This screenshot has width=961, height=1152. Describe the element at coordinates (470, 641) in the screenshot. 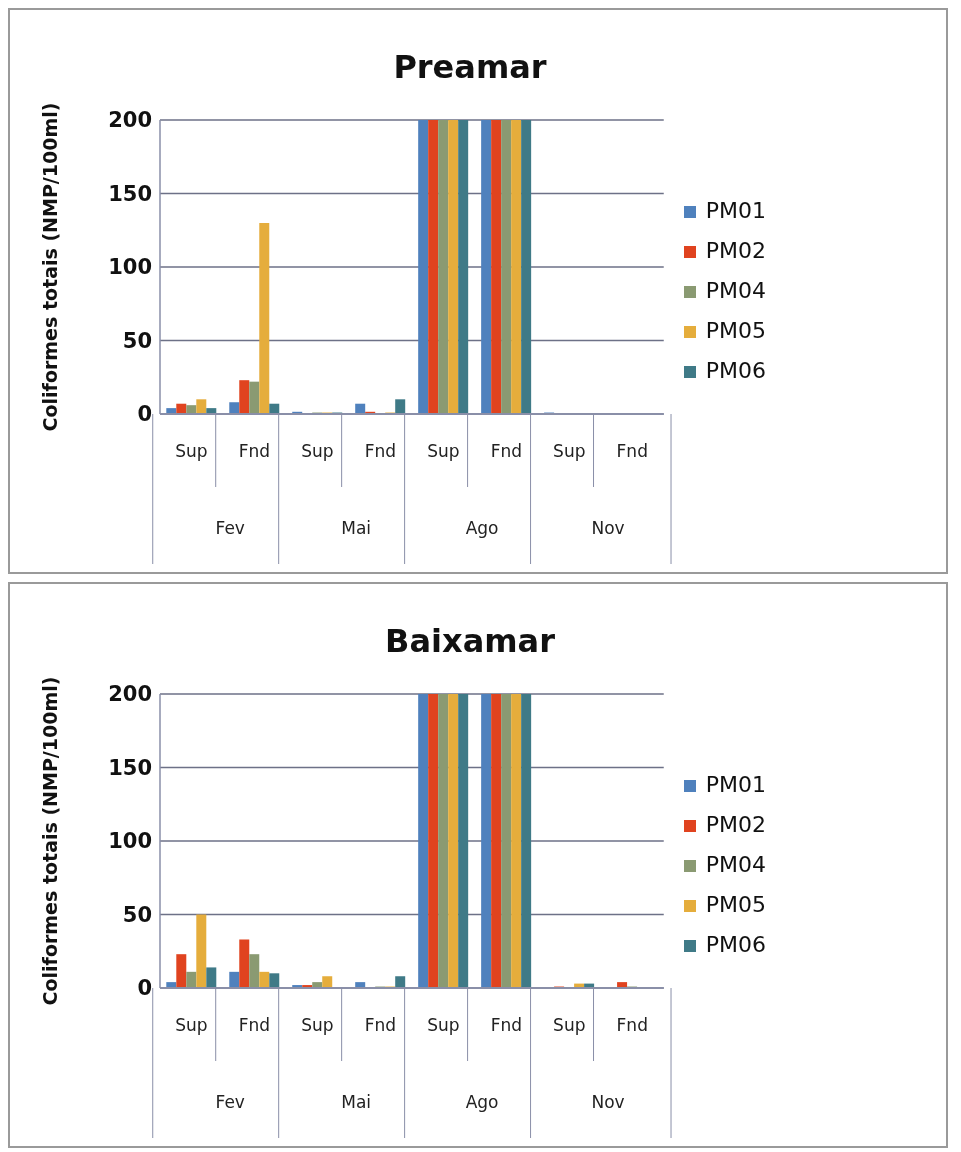

I see `chart-title: Baixamar` at that location.